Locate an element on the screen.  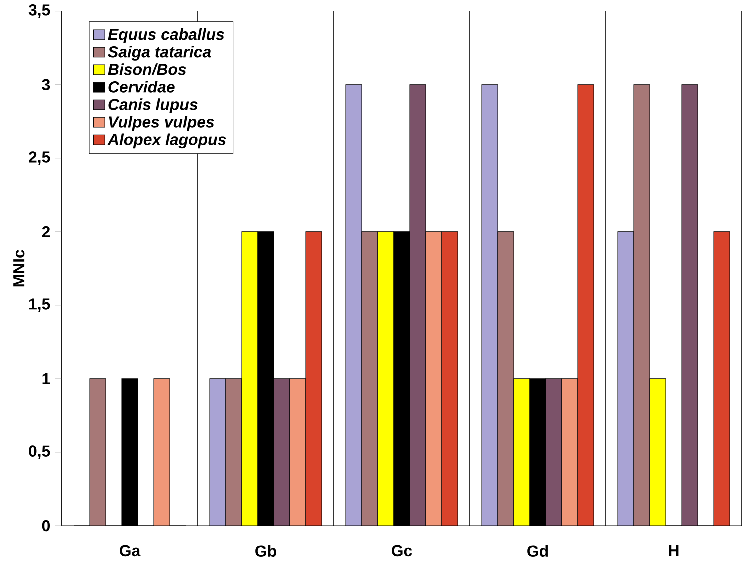
y-tick-label: 3 is located at coordinates (46, 85).